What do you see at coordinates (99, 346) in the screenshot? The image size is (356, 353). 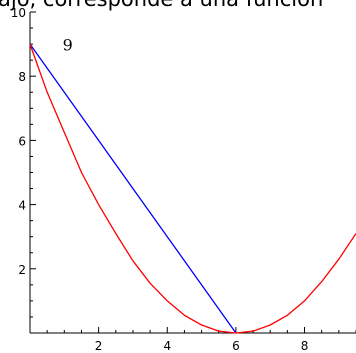 I see `x-tick-label: 2` at bounding box center [99, 346].